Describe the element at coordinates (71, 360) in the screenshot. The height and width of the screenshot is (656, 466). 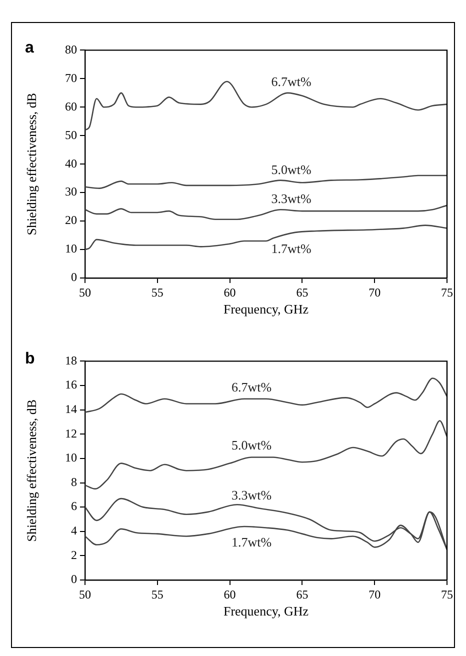
I see `y-tick-label: 18` at that location.